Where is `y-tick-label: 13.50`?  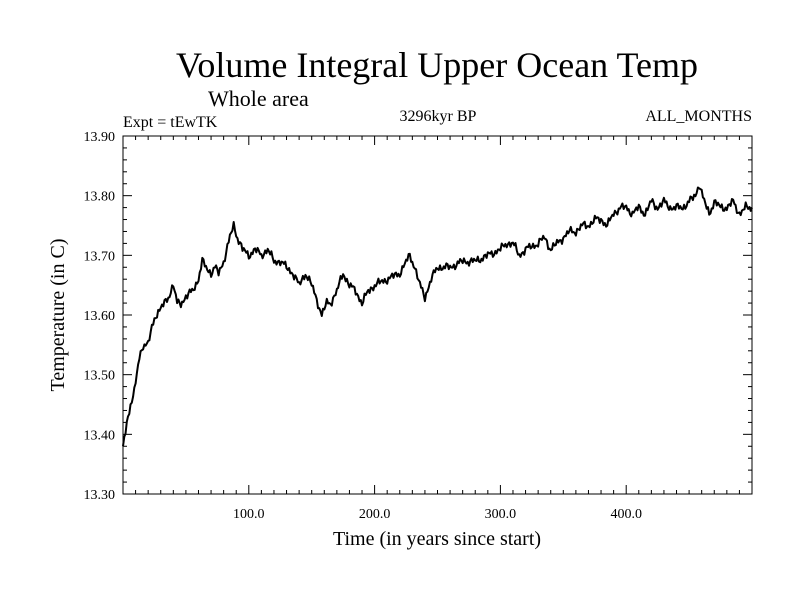 y-tick-label: 13.50 is located at coordinates (100, 376).